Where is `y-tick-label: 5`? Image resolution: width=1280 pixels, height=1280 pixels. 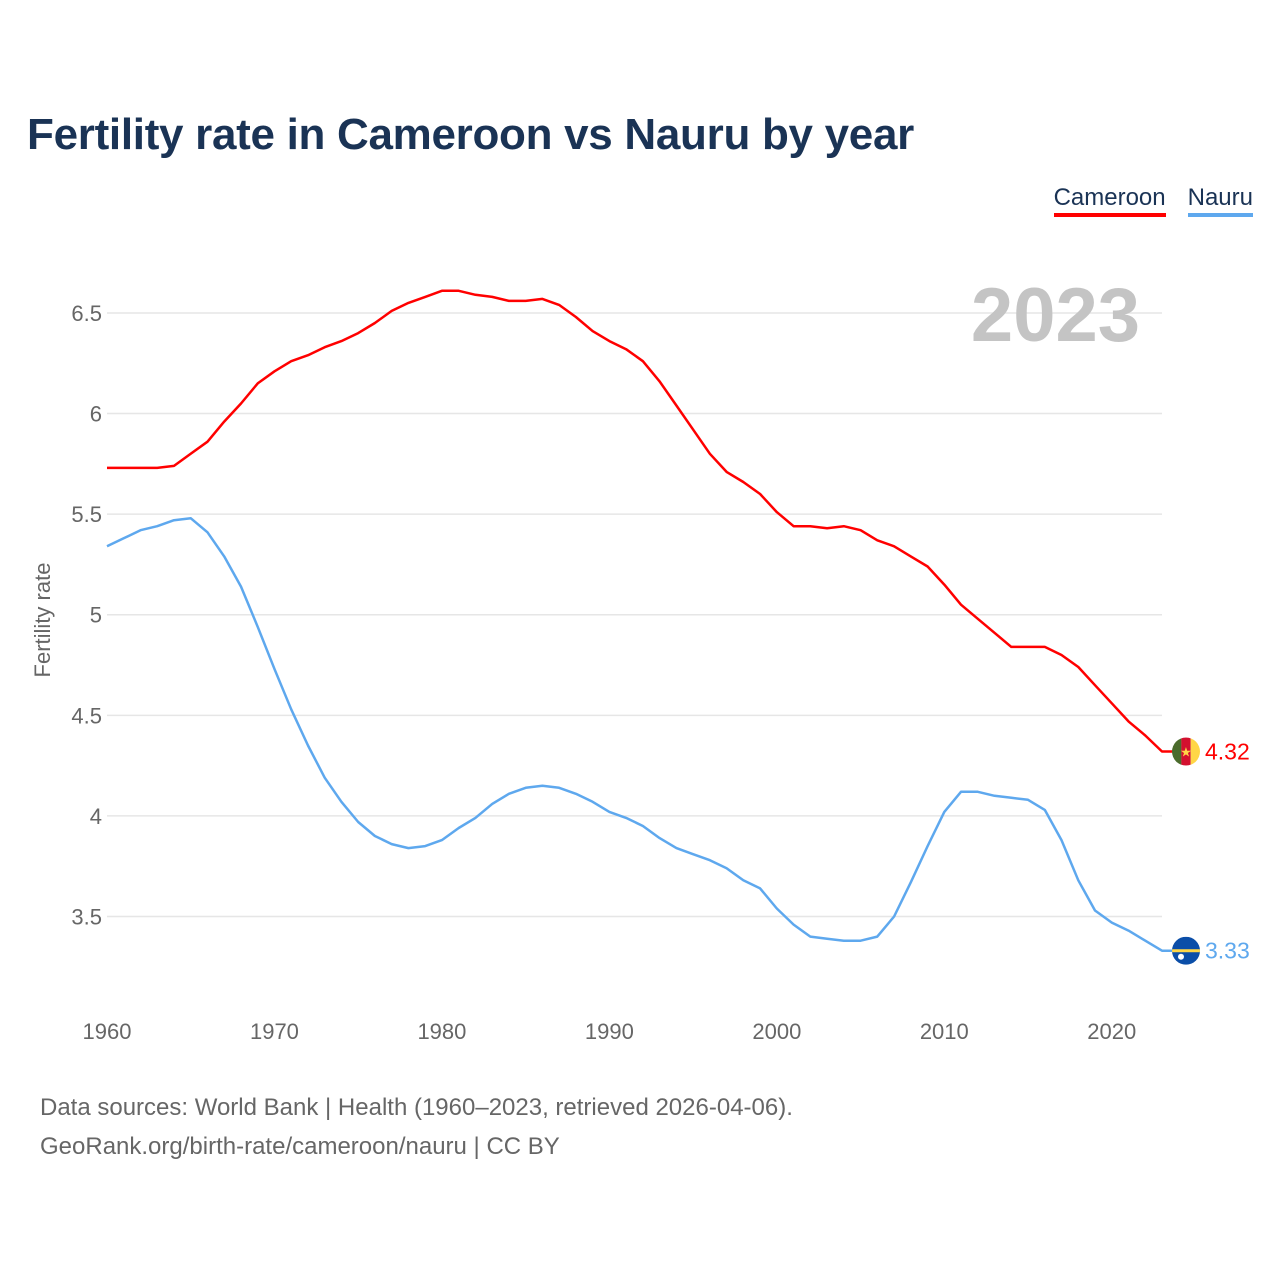 y-tick-label: 5 is located at coordinates (96, 615).